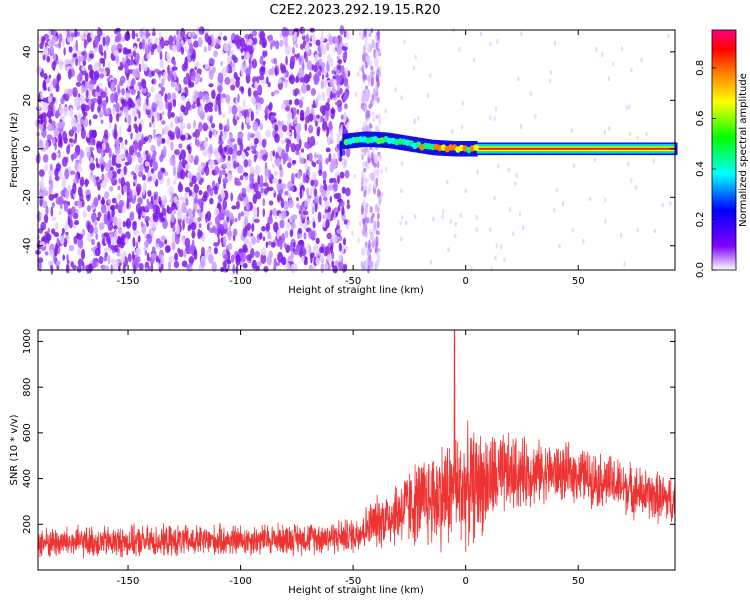  What do you see at coordinates (27, 432) in the screenshot?
I see `y-tick-label: 600` at bounding box center [27, 432].